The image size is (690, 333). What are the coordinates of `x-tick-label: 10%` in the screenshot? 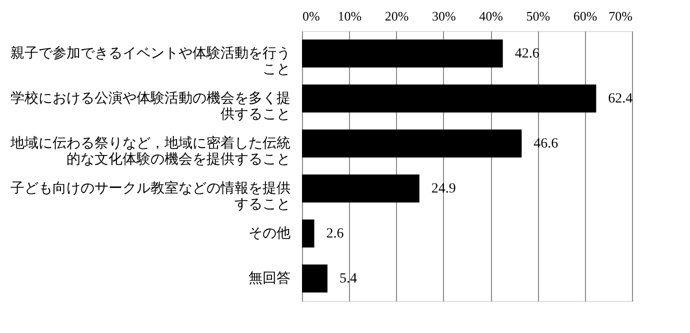 It's located at (350, 16).